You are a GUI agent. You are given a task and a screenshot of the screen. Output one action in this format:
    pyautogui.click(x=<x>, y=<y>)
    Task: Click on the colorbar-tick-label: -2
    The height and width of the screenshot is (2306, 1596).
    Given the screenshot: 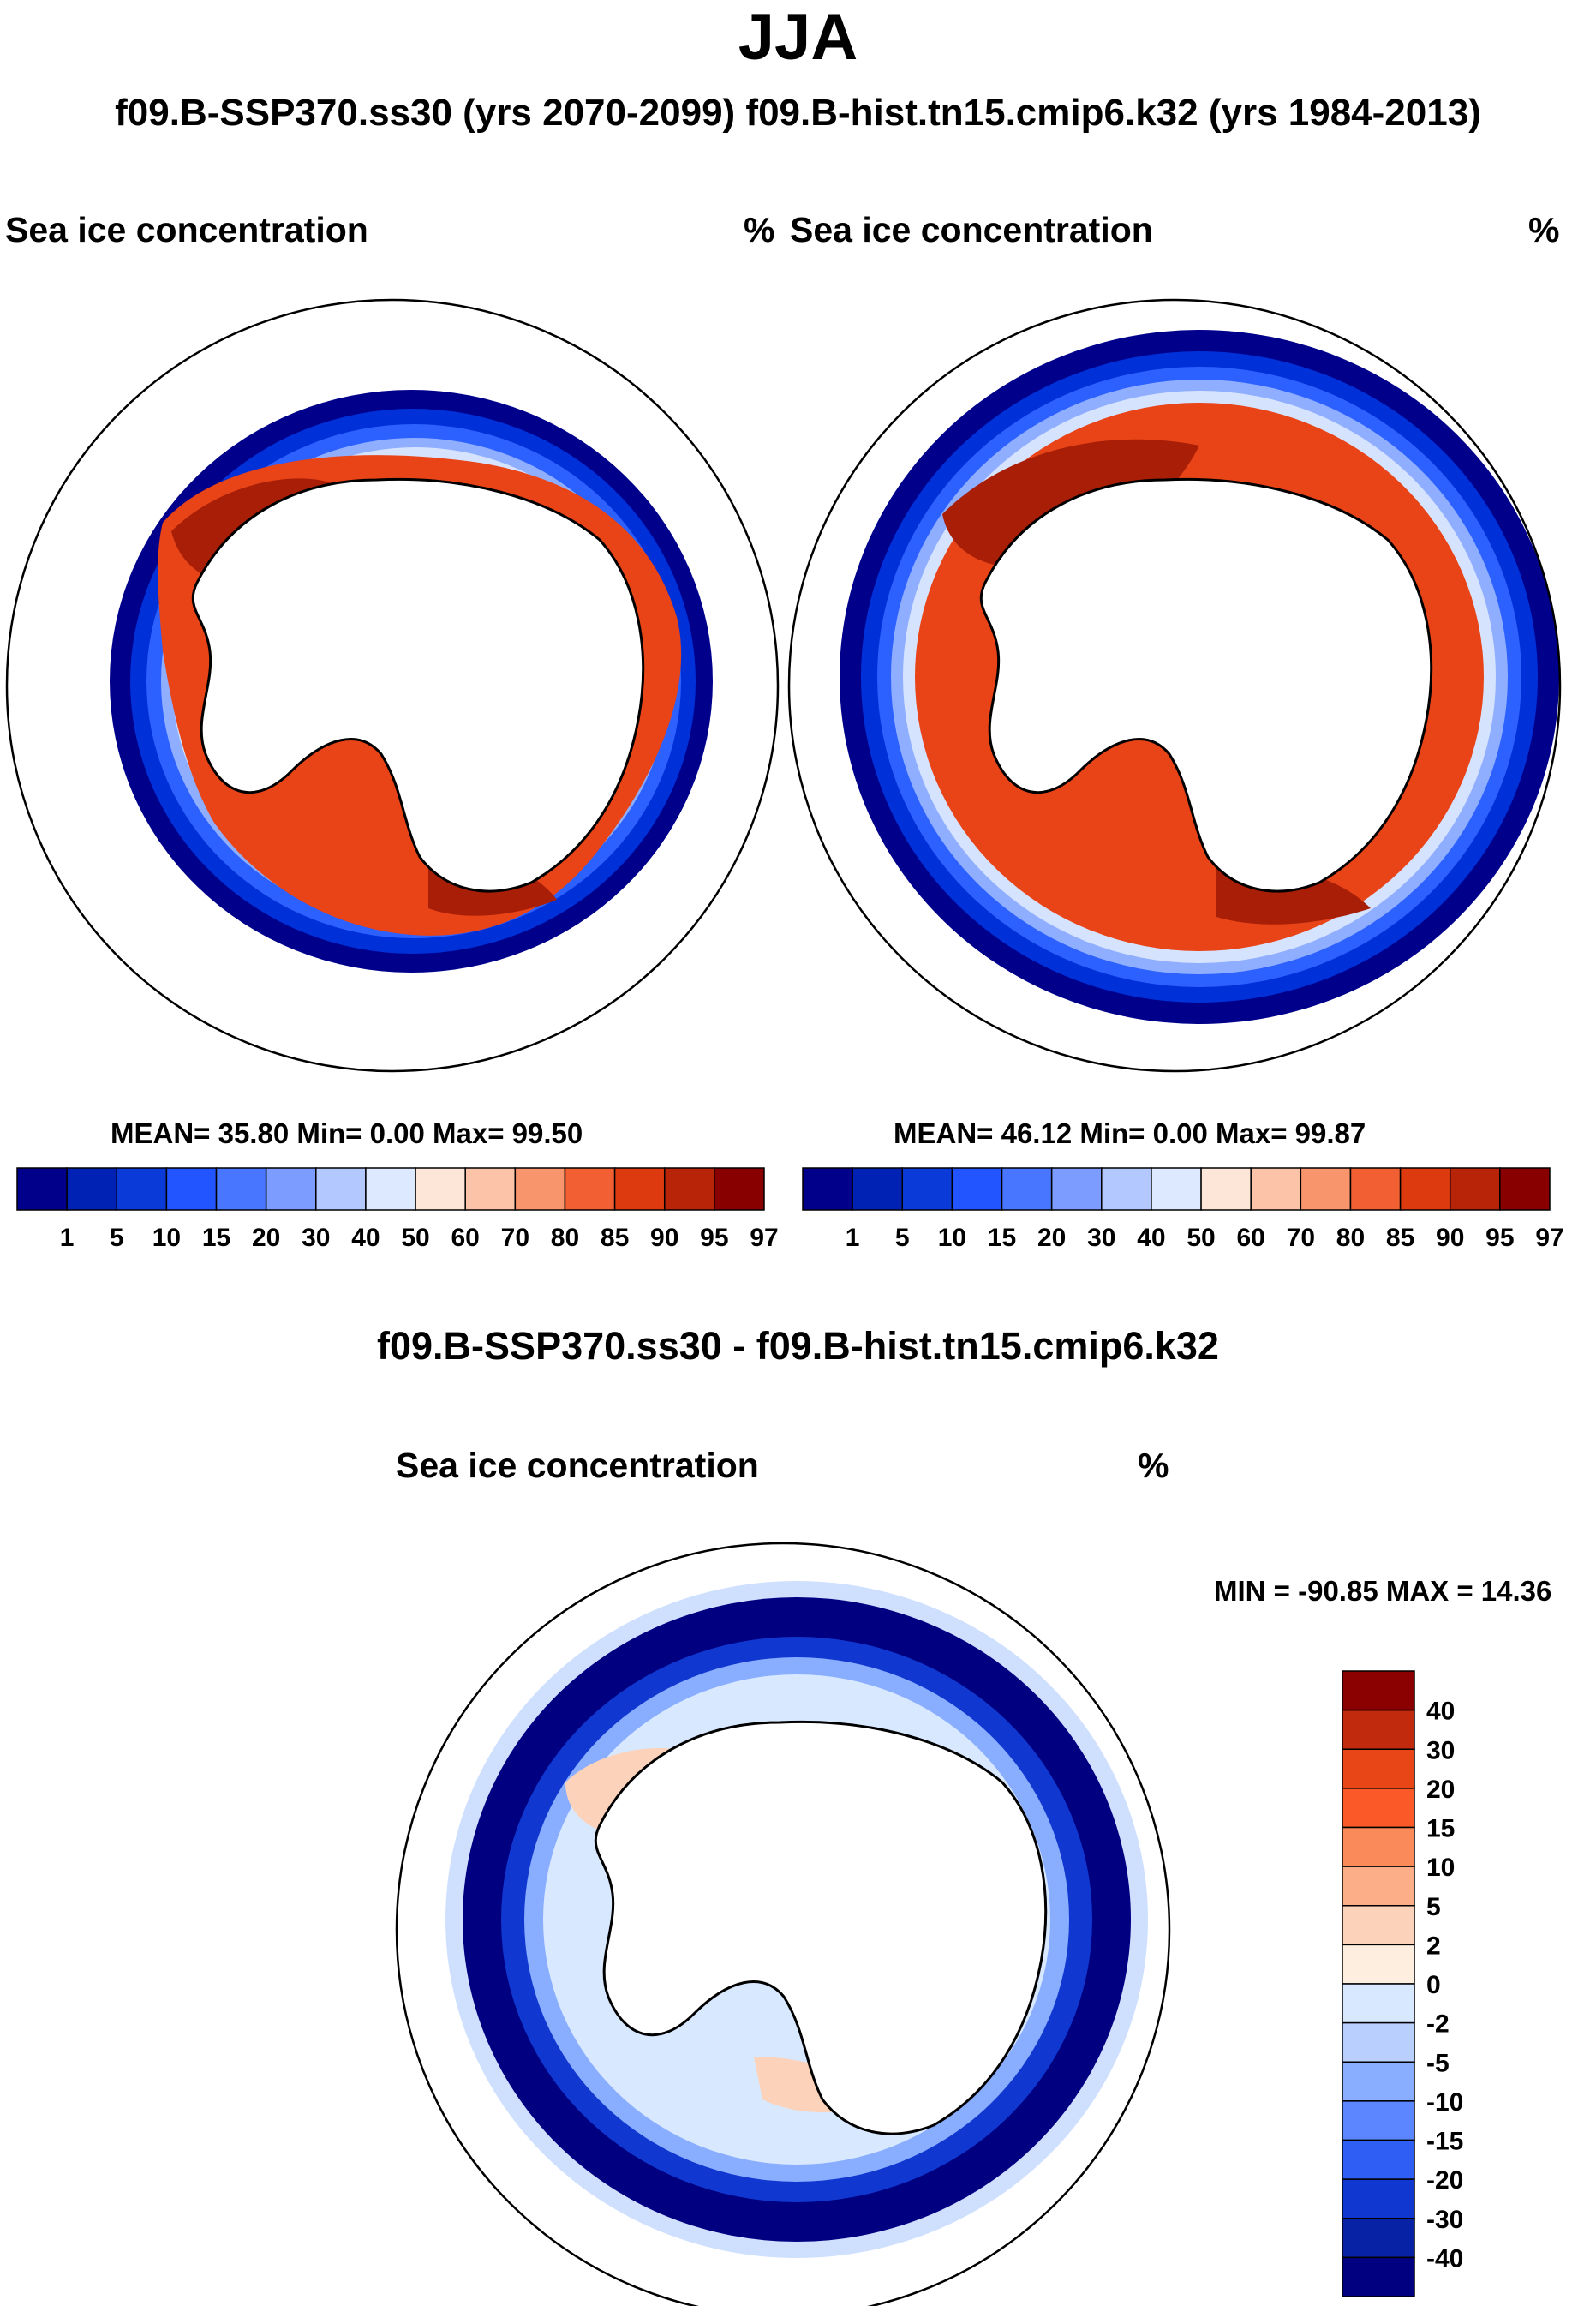 What is the action you would take?
    pyautogui.click(x=1438, y=2024)
    